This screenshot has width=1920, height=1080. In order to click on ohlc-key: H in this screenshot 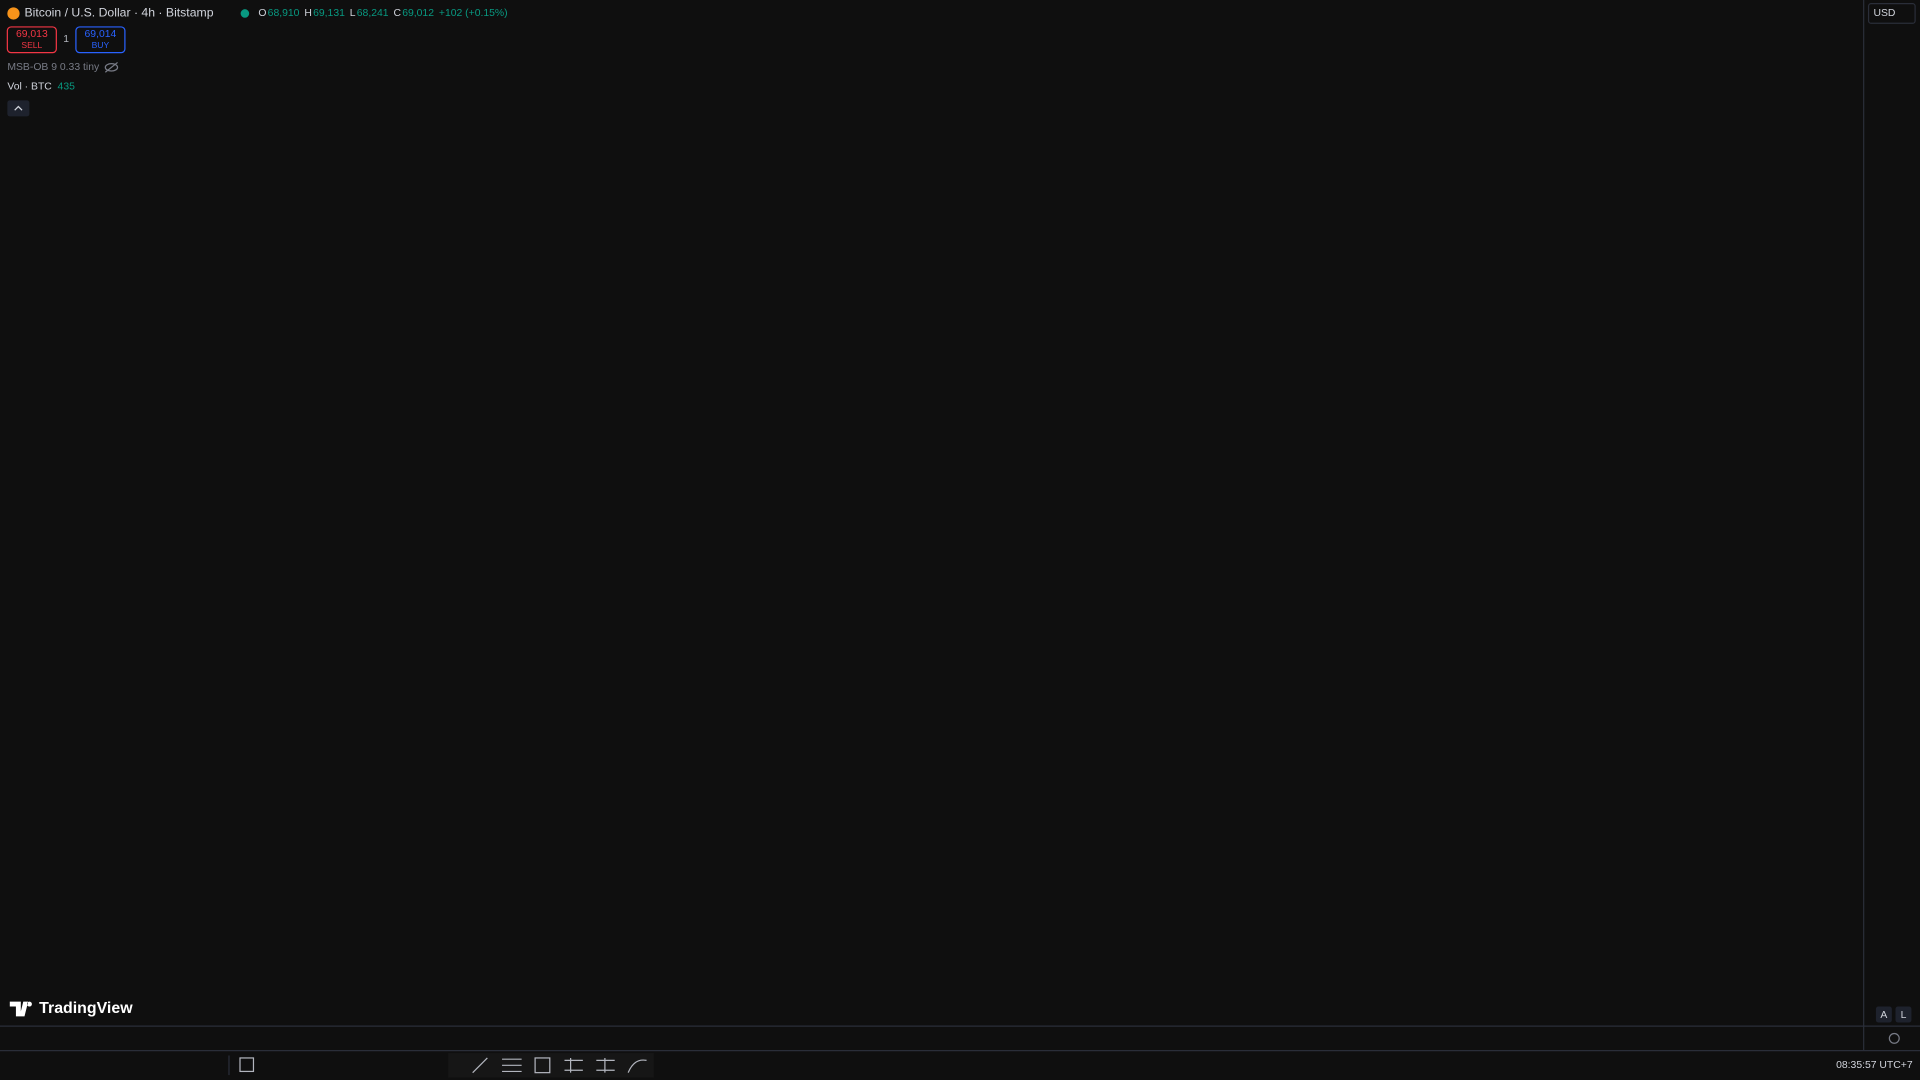, I will do `click(308, 13)`.